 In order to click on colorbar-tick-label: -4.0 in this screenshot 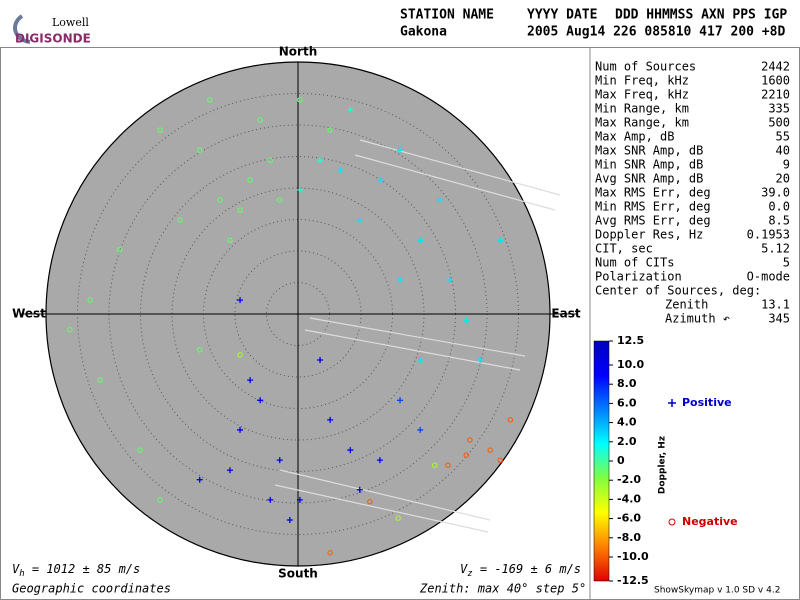, I will do `click(629, 498)`.